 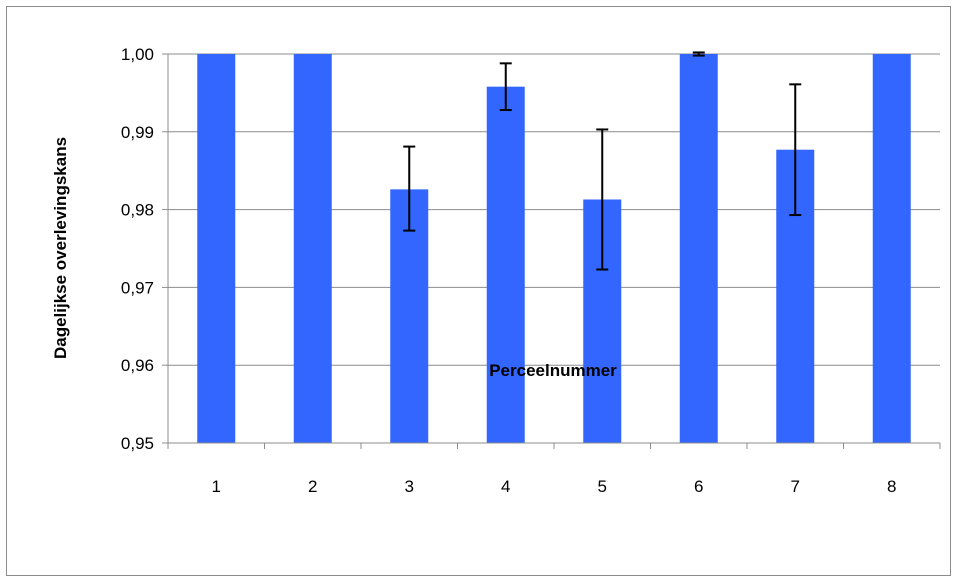 I want to click on x-tick-label: 1, so click(x=216, y=486).